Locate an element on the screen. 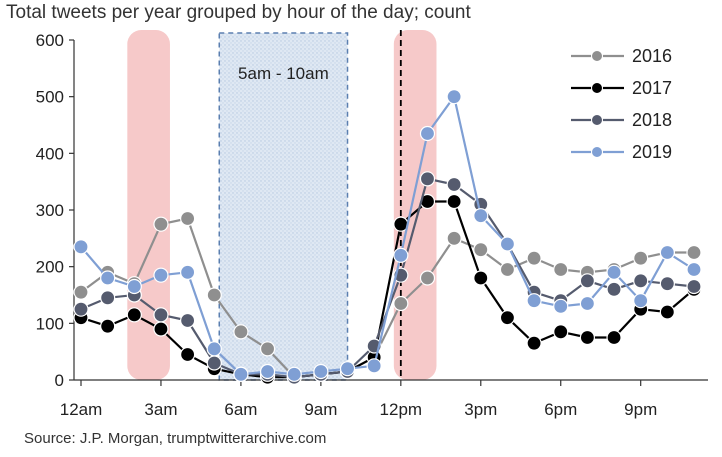  x-tick-label: 9pm is located at coordinates (640, 409).